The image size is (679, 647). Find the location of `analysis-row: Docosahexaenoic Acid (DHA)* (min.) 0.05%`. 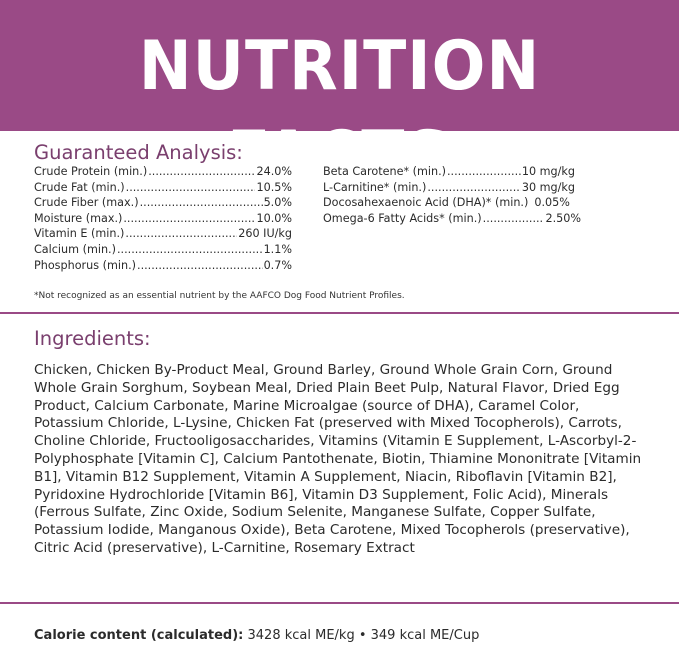

analysis-row: Docosahexaenoic Acid (DHA)* (min.) 0.05% is located at coordinates (460, 203).